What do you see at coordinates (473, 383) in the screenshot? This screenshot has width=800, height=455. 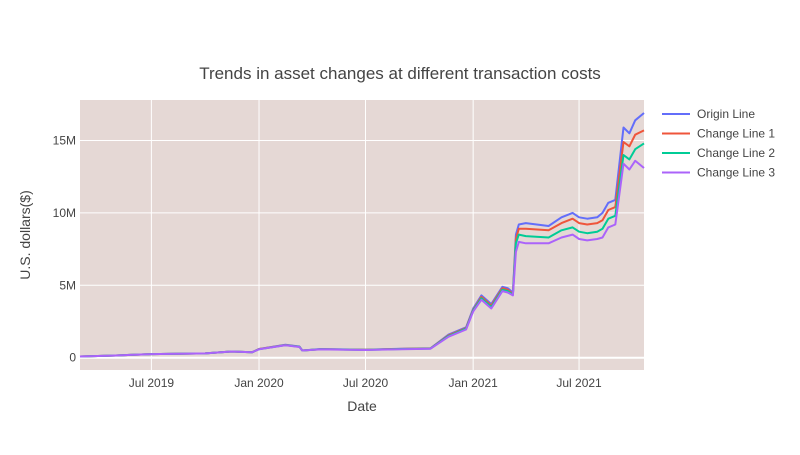 I see `x-tick-label: Jan 2021` at bounding box center [473, 383].